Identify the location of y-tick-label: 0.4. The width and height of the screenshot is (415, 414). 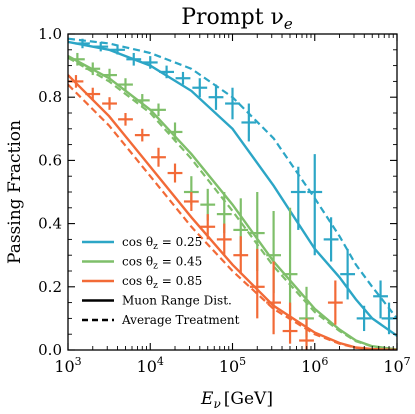
(50, 224).